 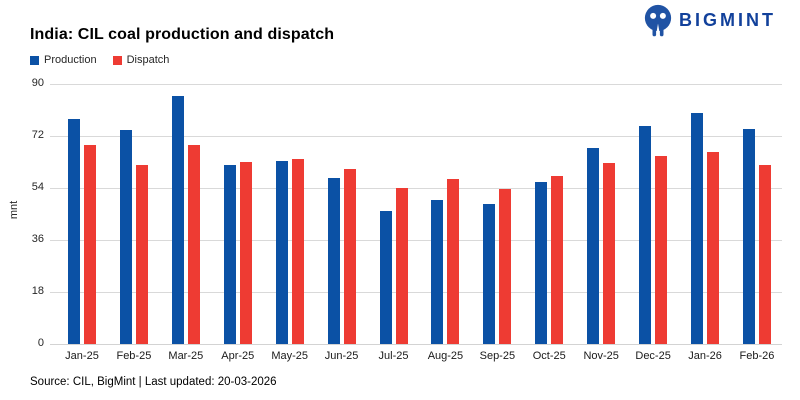 I want to click on x-tick-label-sep-25: Sep-25, so click(x=497, y=356).